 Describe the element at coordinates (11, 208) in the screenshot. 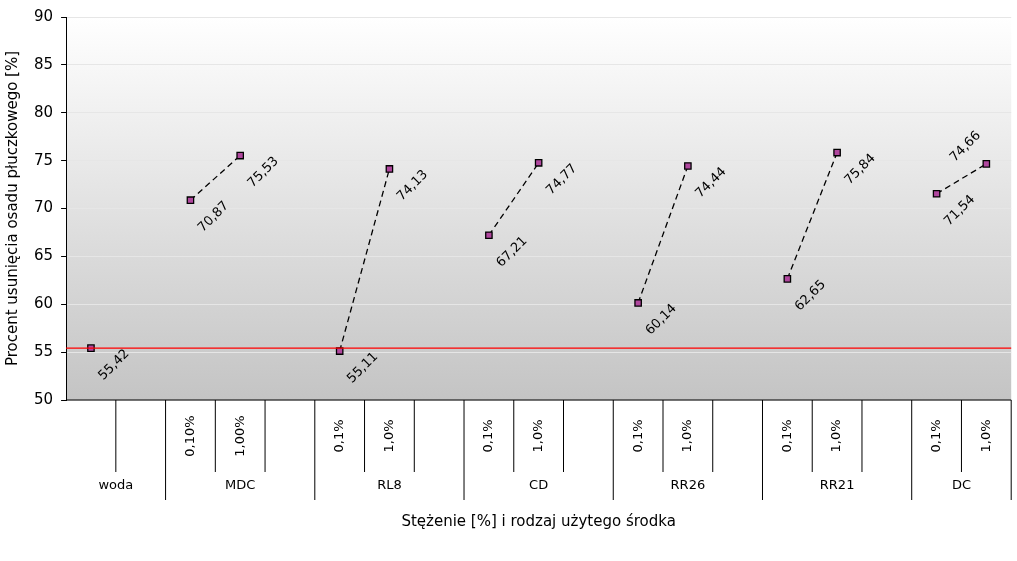

I see `y-axis-title: Procent usunięcia osadu płuczkowego [%]` at that location.